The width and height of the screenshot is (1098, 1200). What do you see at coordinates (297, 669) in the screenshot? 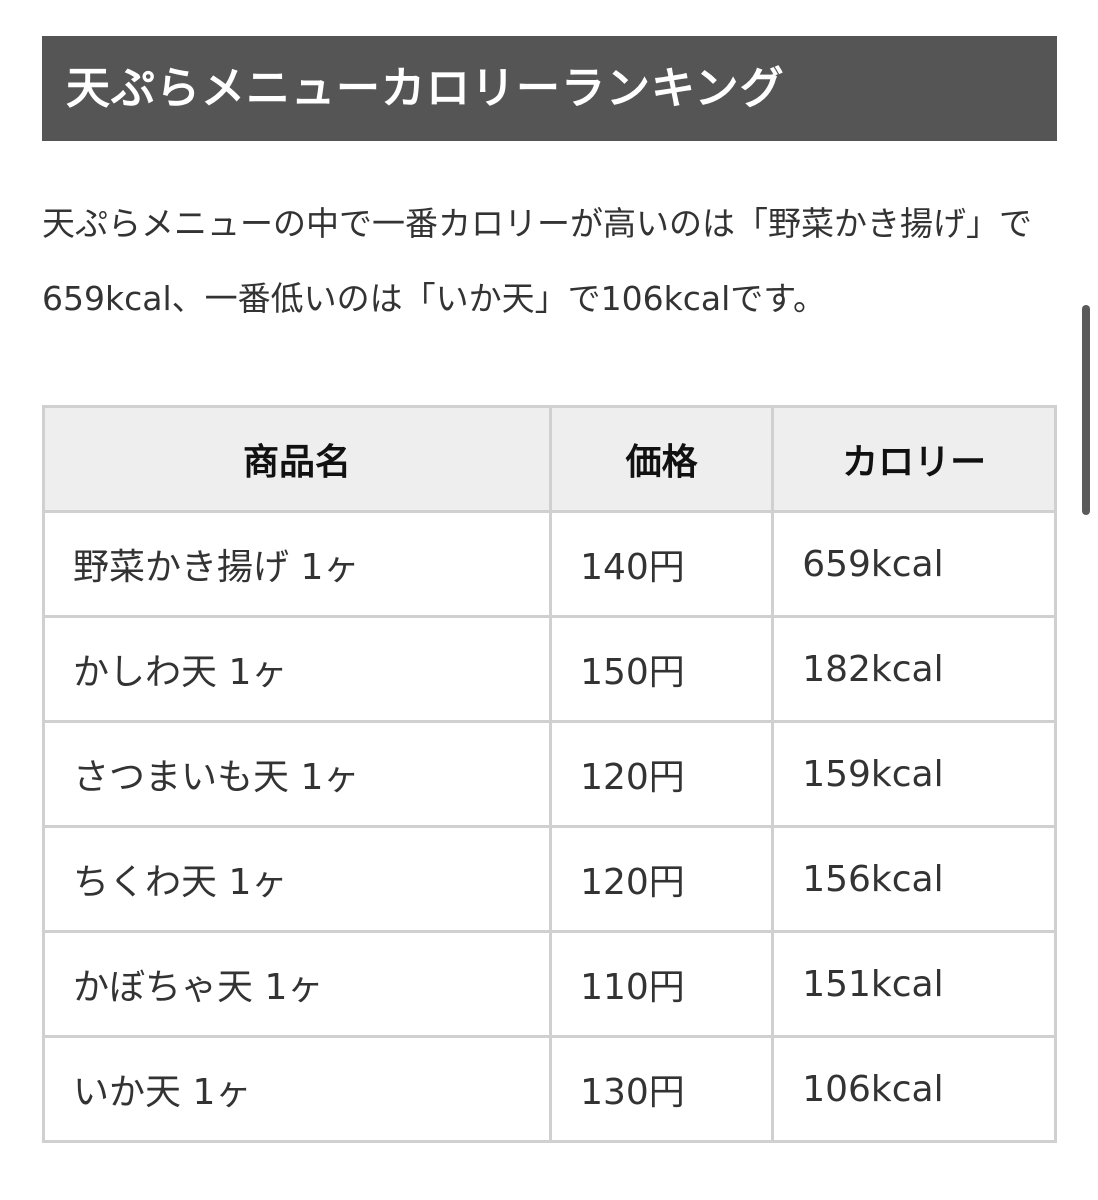
I see `product-name: かしわ天 1ヶ` at bounding box center [297, 669].